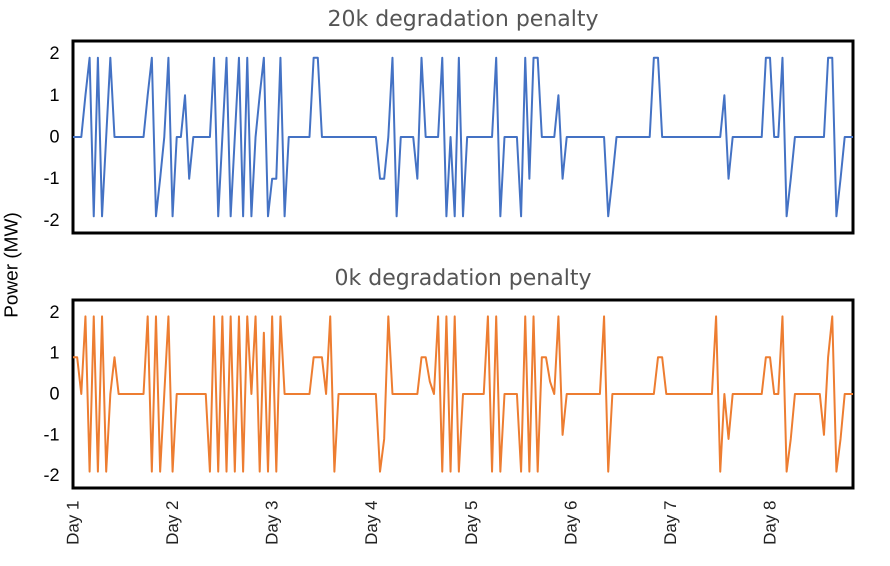 This screenshot has height=566, width=890. I want to click on chart-title: 0k degradation penalty, so click(463, 278).